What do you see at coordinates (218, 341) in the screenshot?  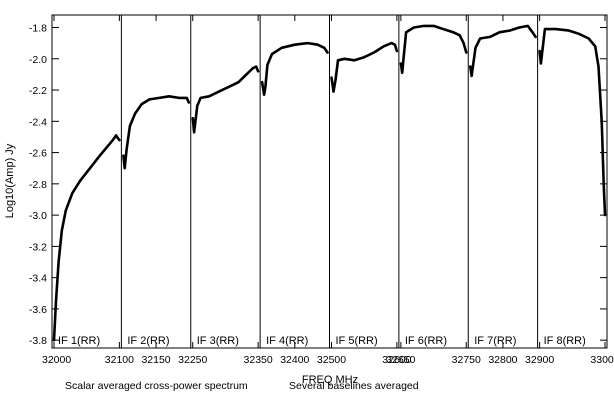 I see `if-label: IF 3(RR)` at bounding box center [218, 341].